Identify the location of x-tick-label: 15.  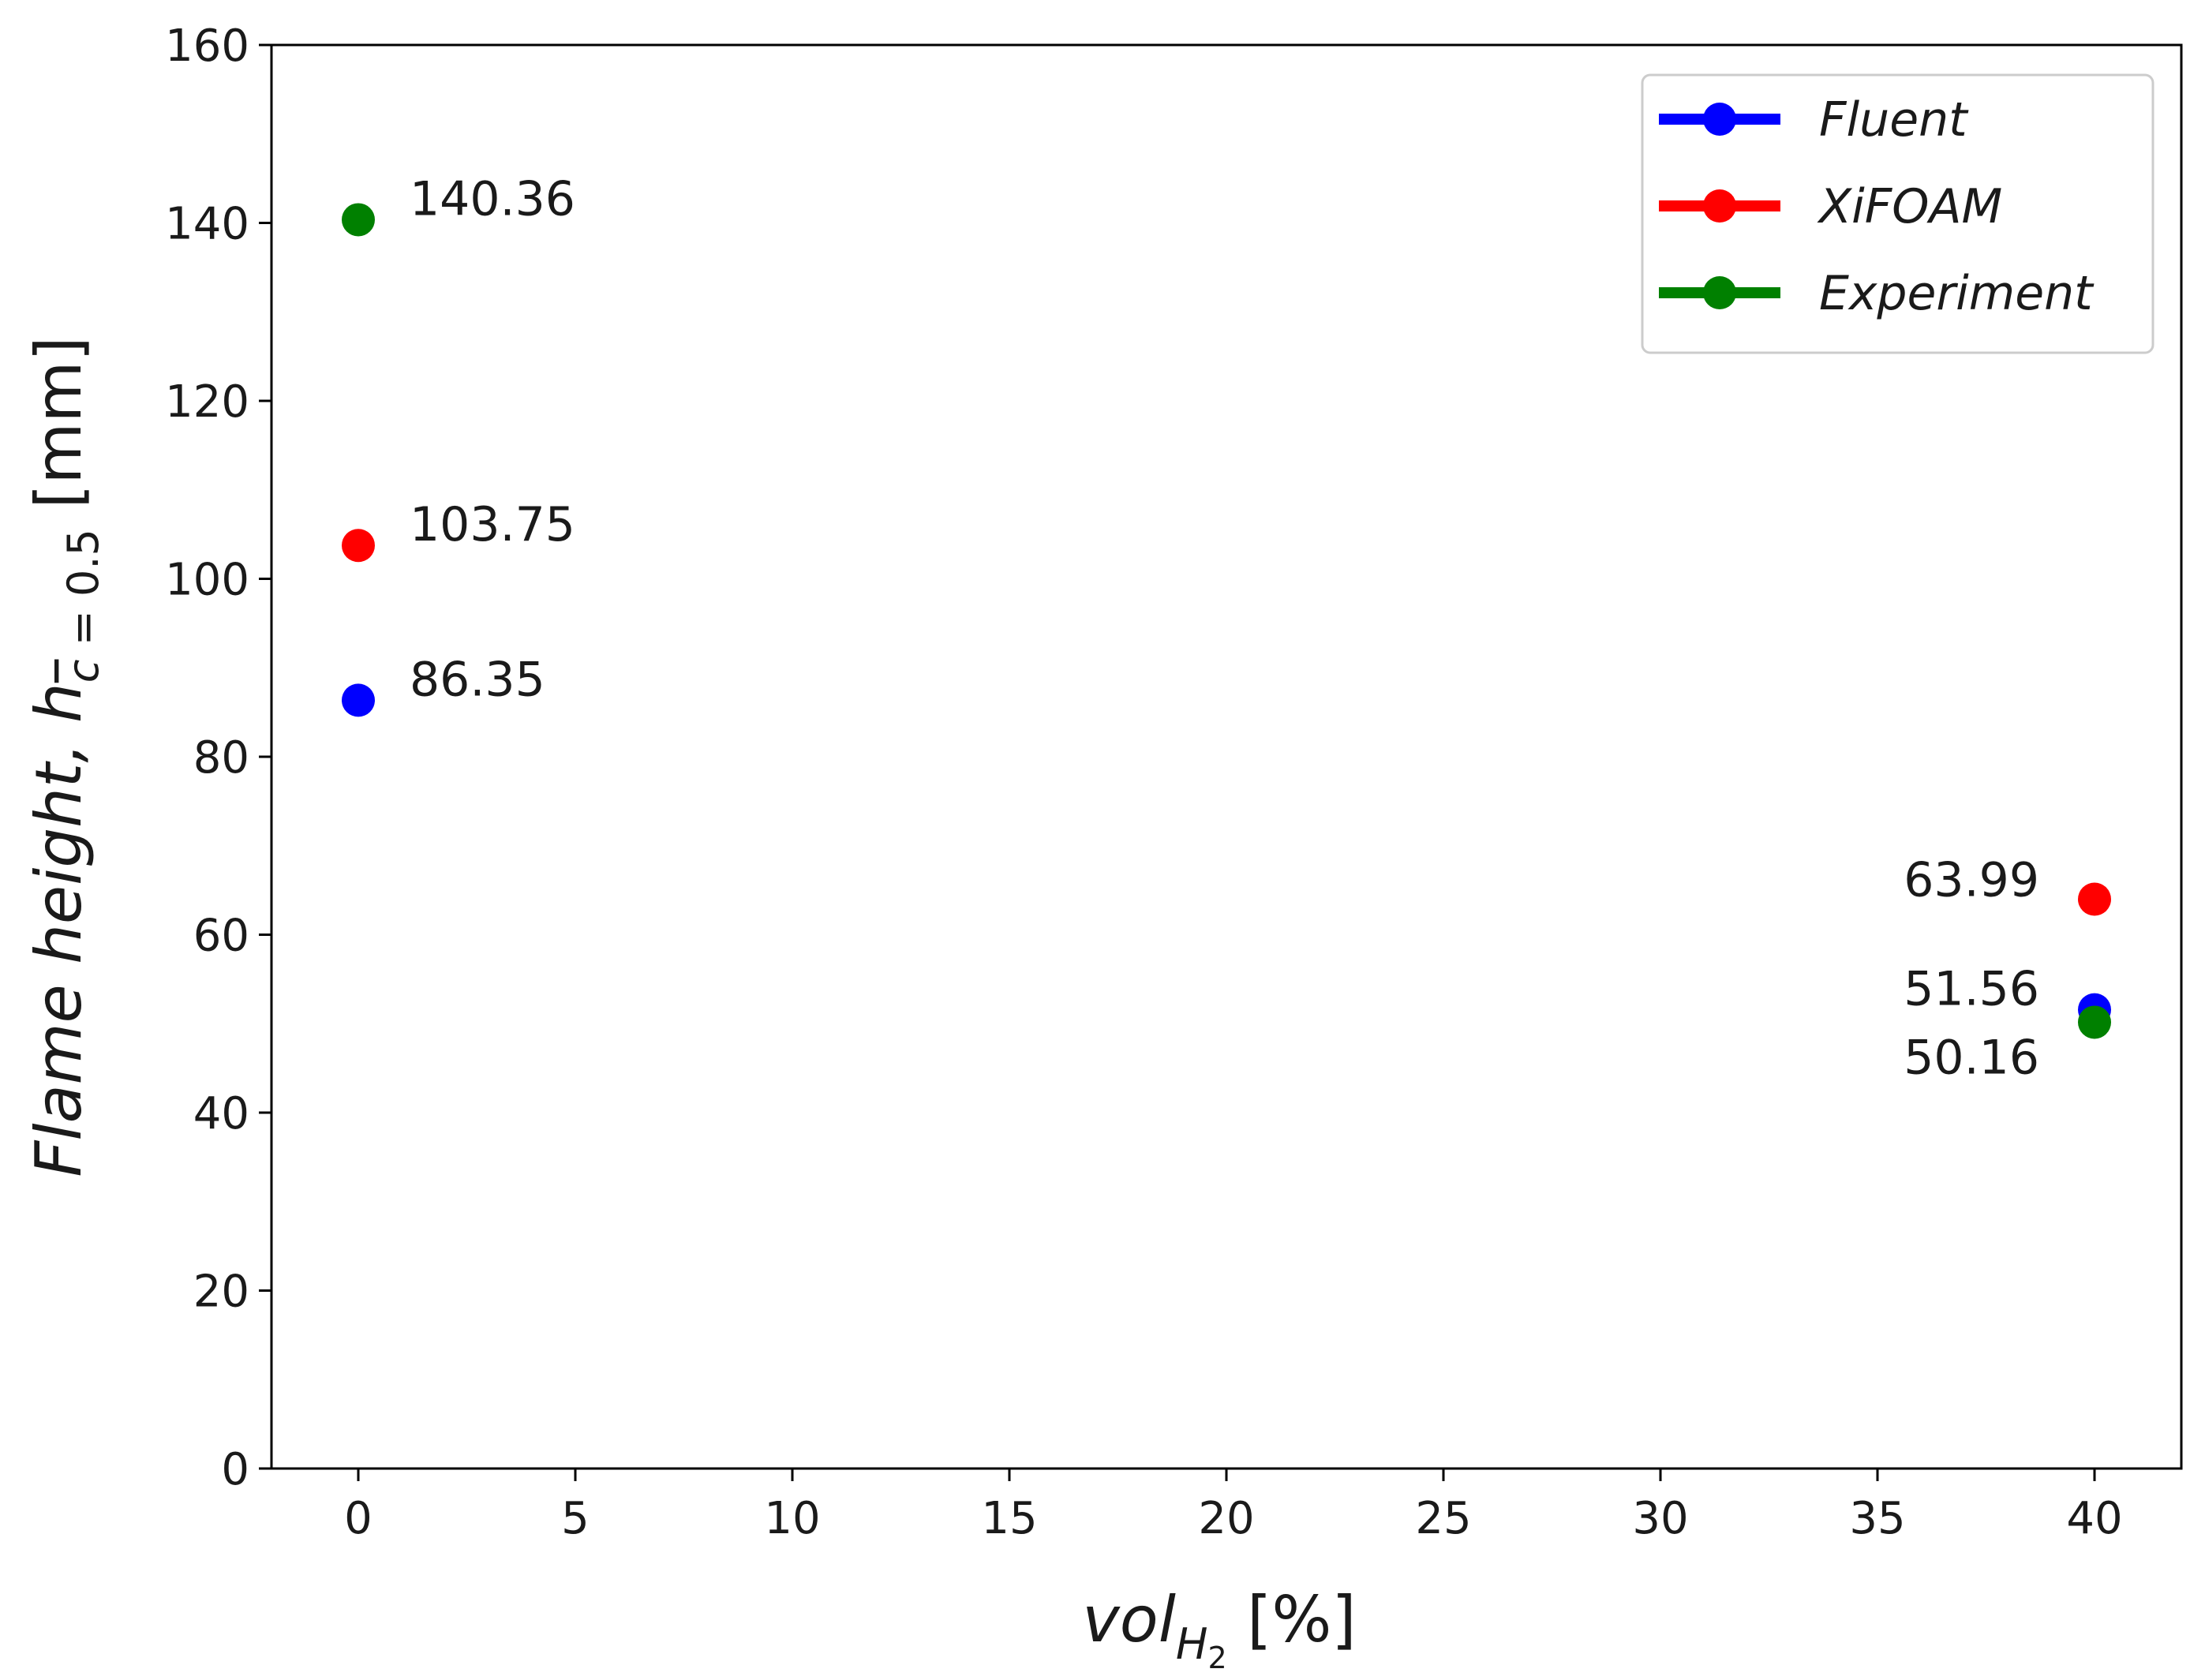
(1009, 1518).